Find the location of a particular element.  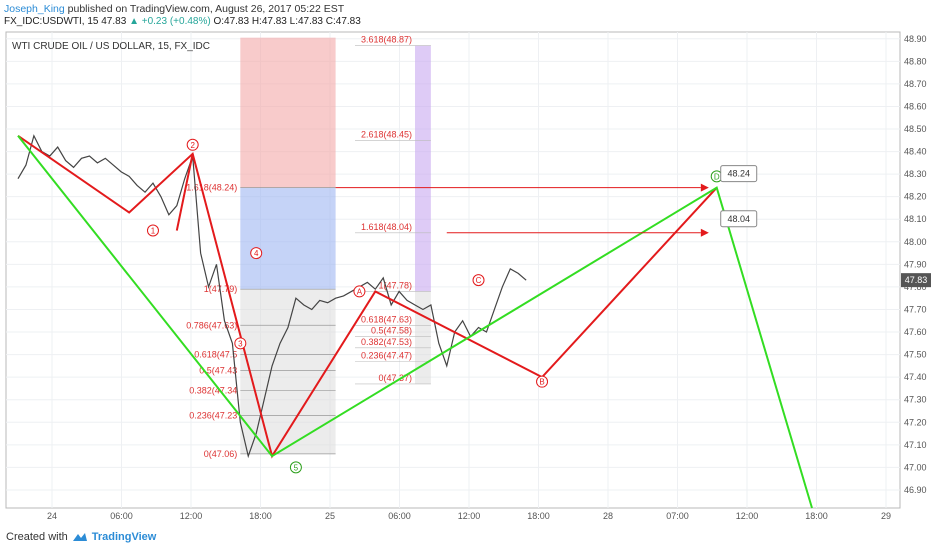

footer: Created with TradingView is located at coordinates (466, 539).